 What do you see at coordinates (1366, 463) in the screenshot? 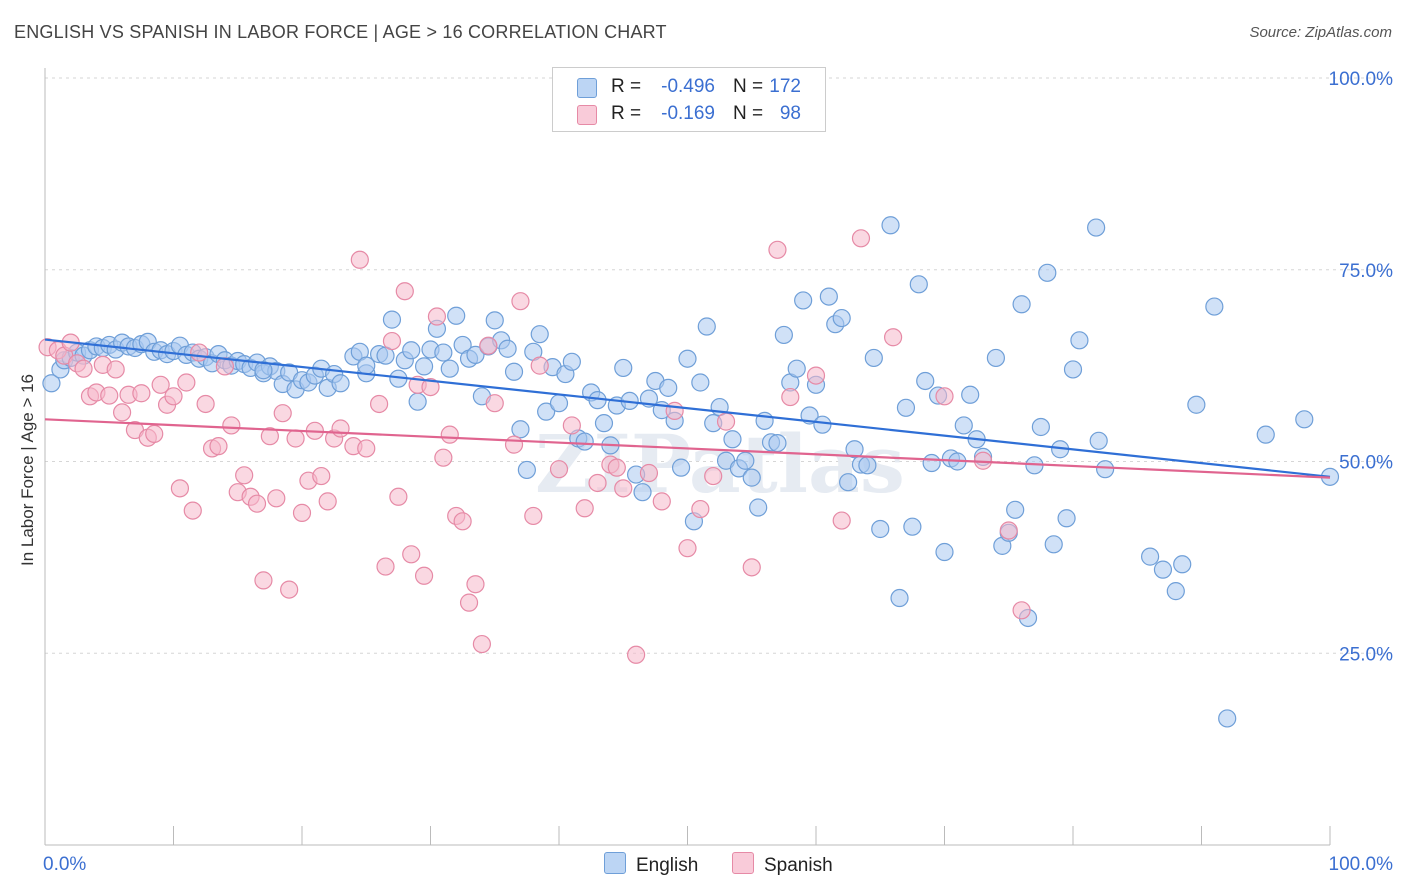
I see `y-tick-label: 50.0%` at bounding box center [1366, 463].